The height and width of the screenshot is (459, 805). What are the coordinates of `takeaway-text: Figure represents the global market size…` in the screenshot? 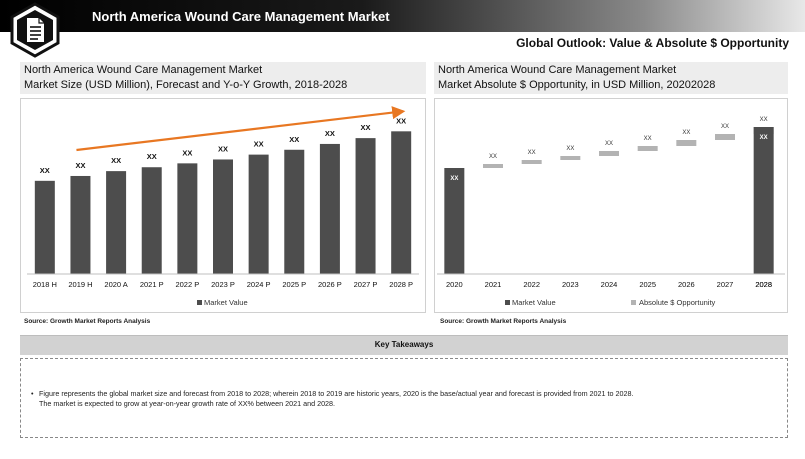 It's located at (336, 393).